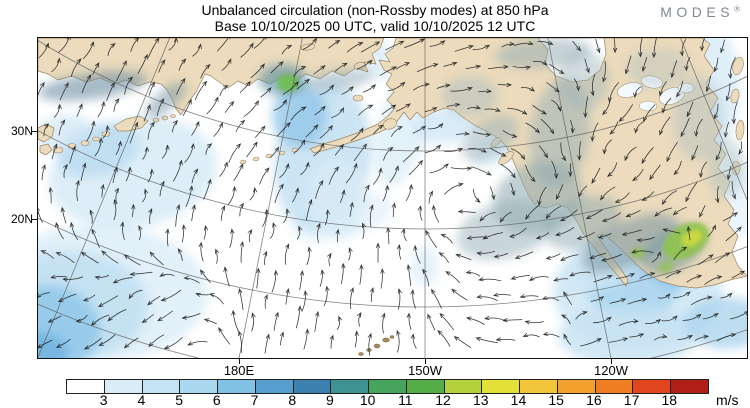  I want to click on colorbar-tick-label-4: 4, so click(141, 400).